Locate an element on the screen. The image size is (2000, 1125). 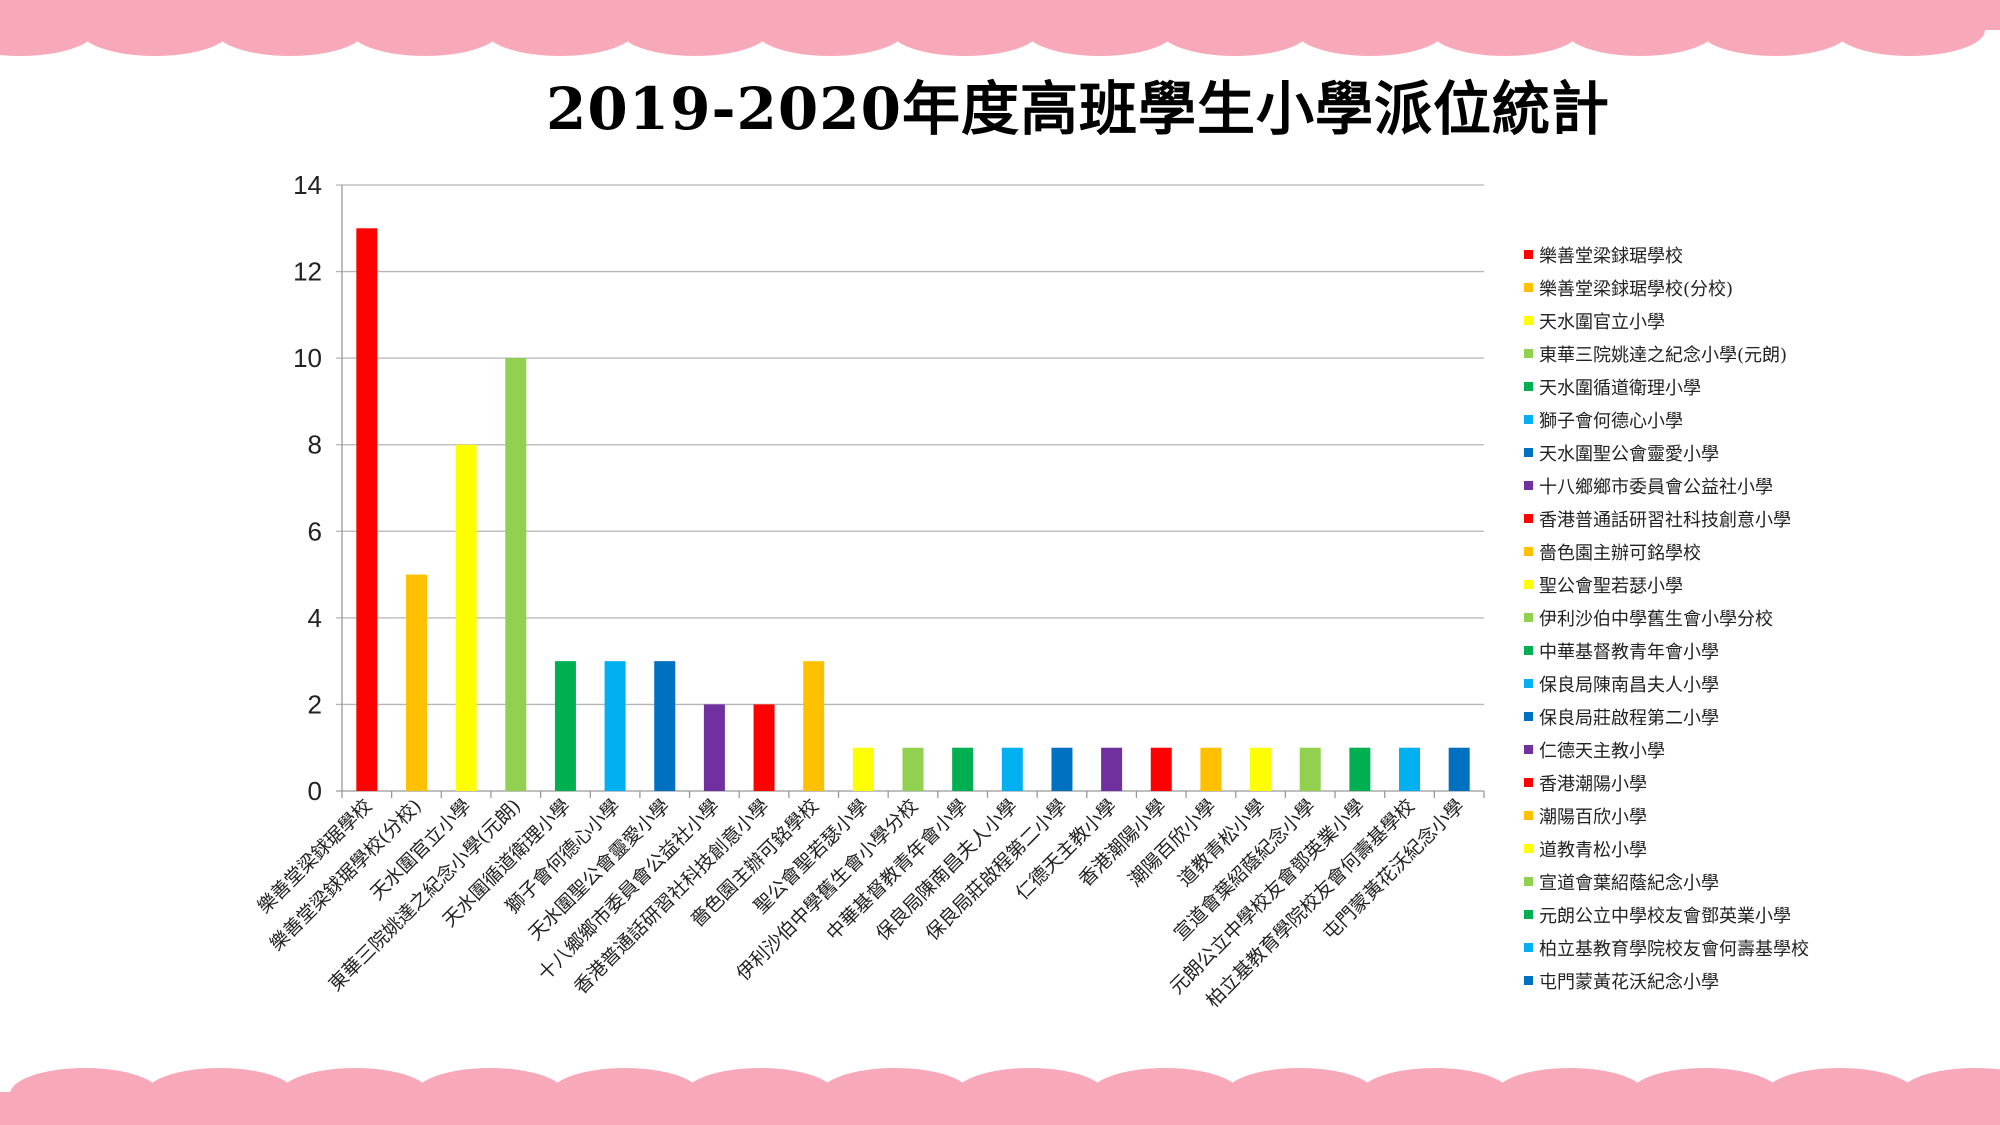
legend-label: 宣道會葉紹蔭紀念小學 is located at coordinates (1629, 883).